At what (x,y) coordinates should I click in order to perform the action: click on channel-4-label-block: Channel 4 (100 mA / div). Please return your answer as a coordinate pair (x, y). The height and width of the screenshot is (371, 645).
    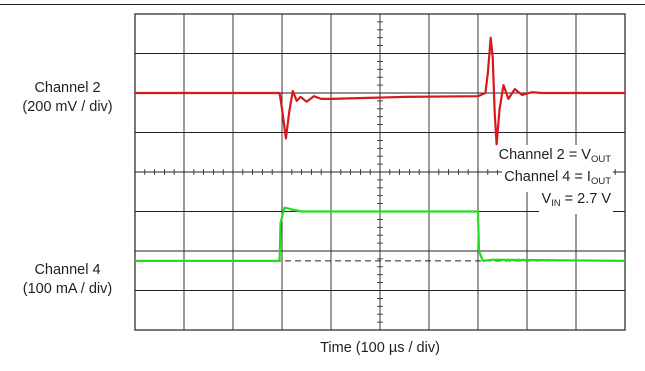
    Looking at the image, I should click on (67, 280).